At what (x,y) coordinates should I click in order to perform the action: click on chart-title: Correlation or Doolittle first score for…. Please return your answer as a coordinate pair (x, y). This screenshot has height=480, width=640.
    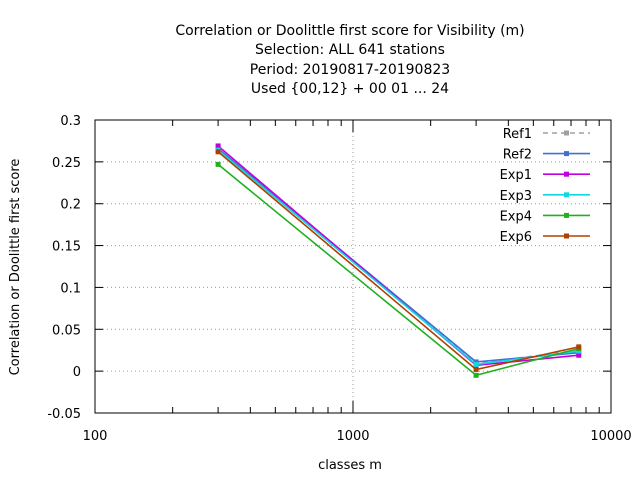
    Looking at the image, I should click on (349, 60).